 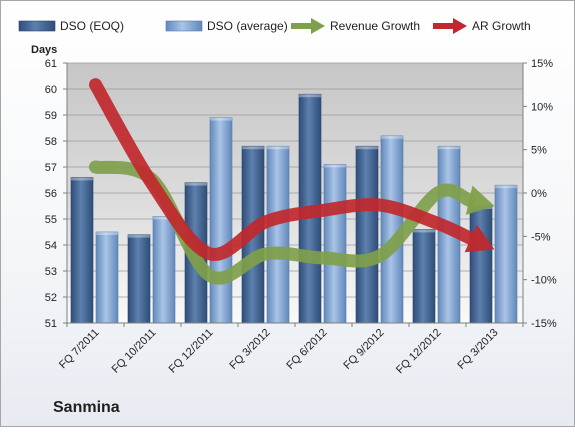 What do you see at coordinates (375, 26) in the screenshot?
I see `legend-label: Revenue Growth` at bounding box center [375, 26].